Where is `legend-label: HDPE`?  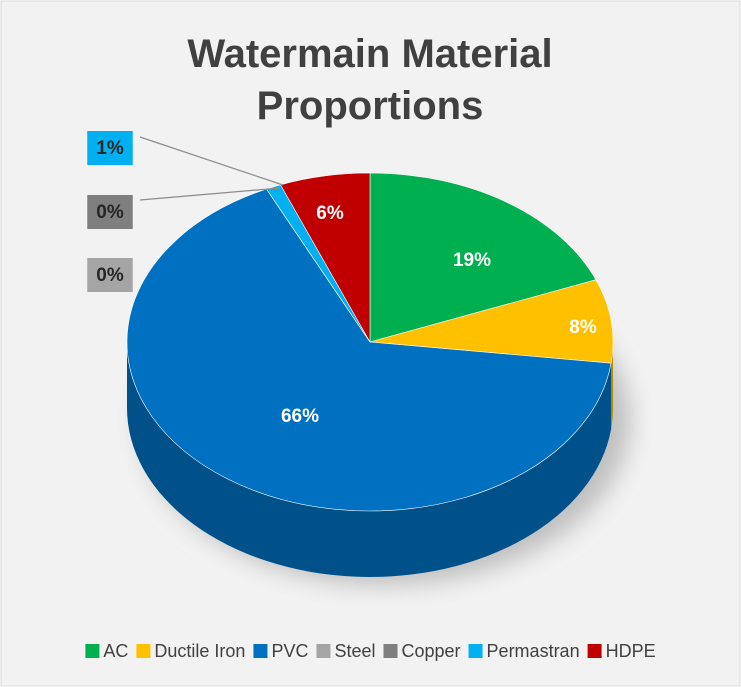 legend-label: HDPE is located at coordinates (631, 651).